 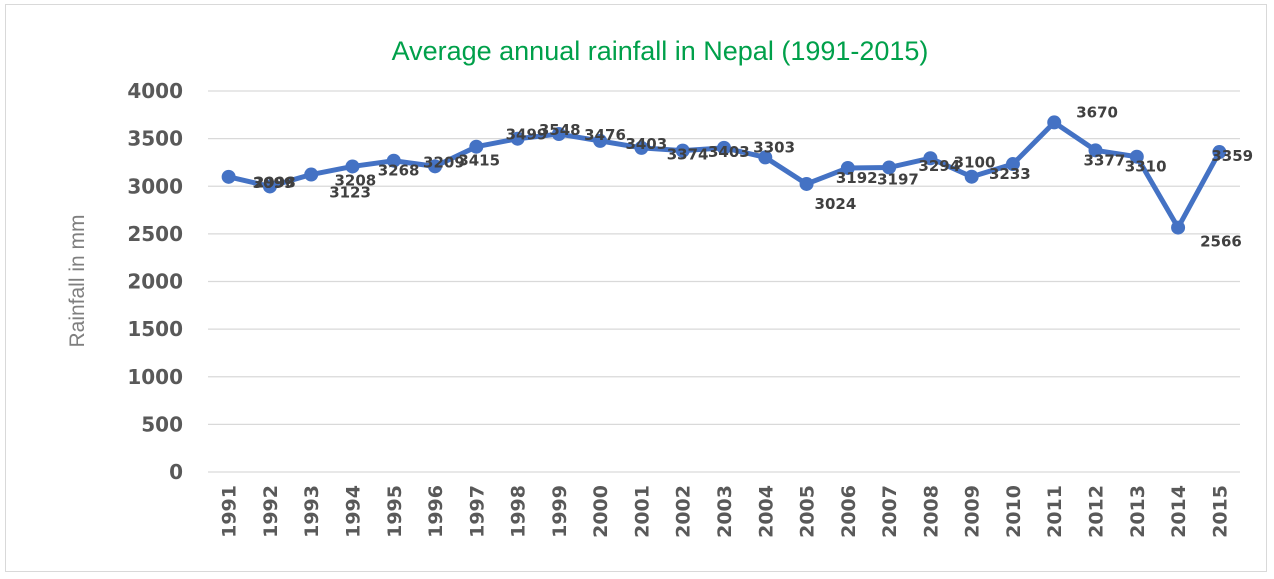 What do you see at coordinates (477, 511) in the screenshot?
I see `x-tick-label: 1997` at bounding box center [477, 511].